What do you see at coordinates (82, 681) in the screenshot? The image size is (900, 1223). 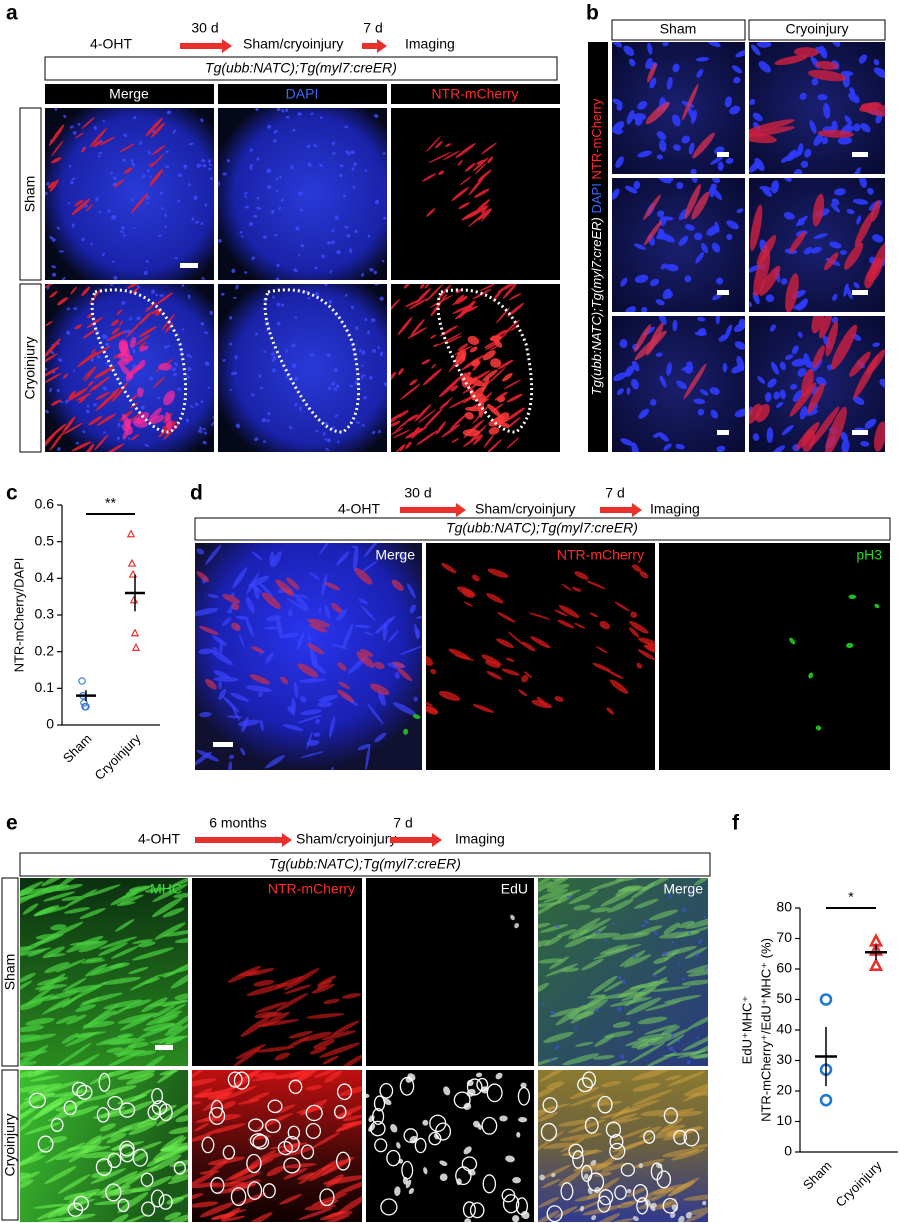 I see `data-point` at bounding box center [82, 681].